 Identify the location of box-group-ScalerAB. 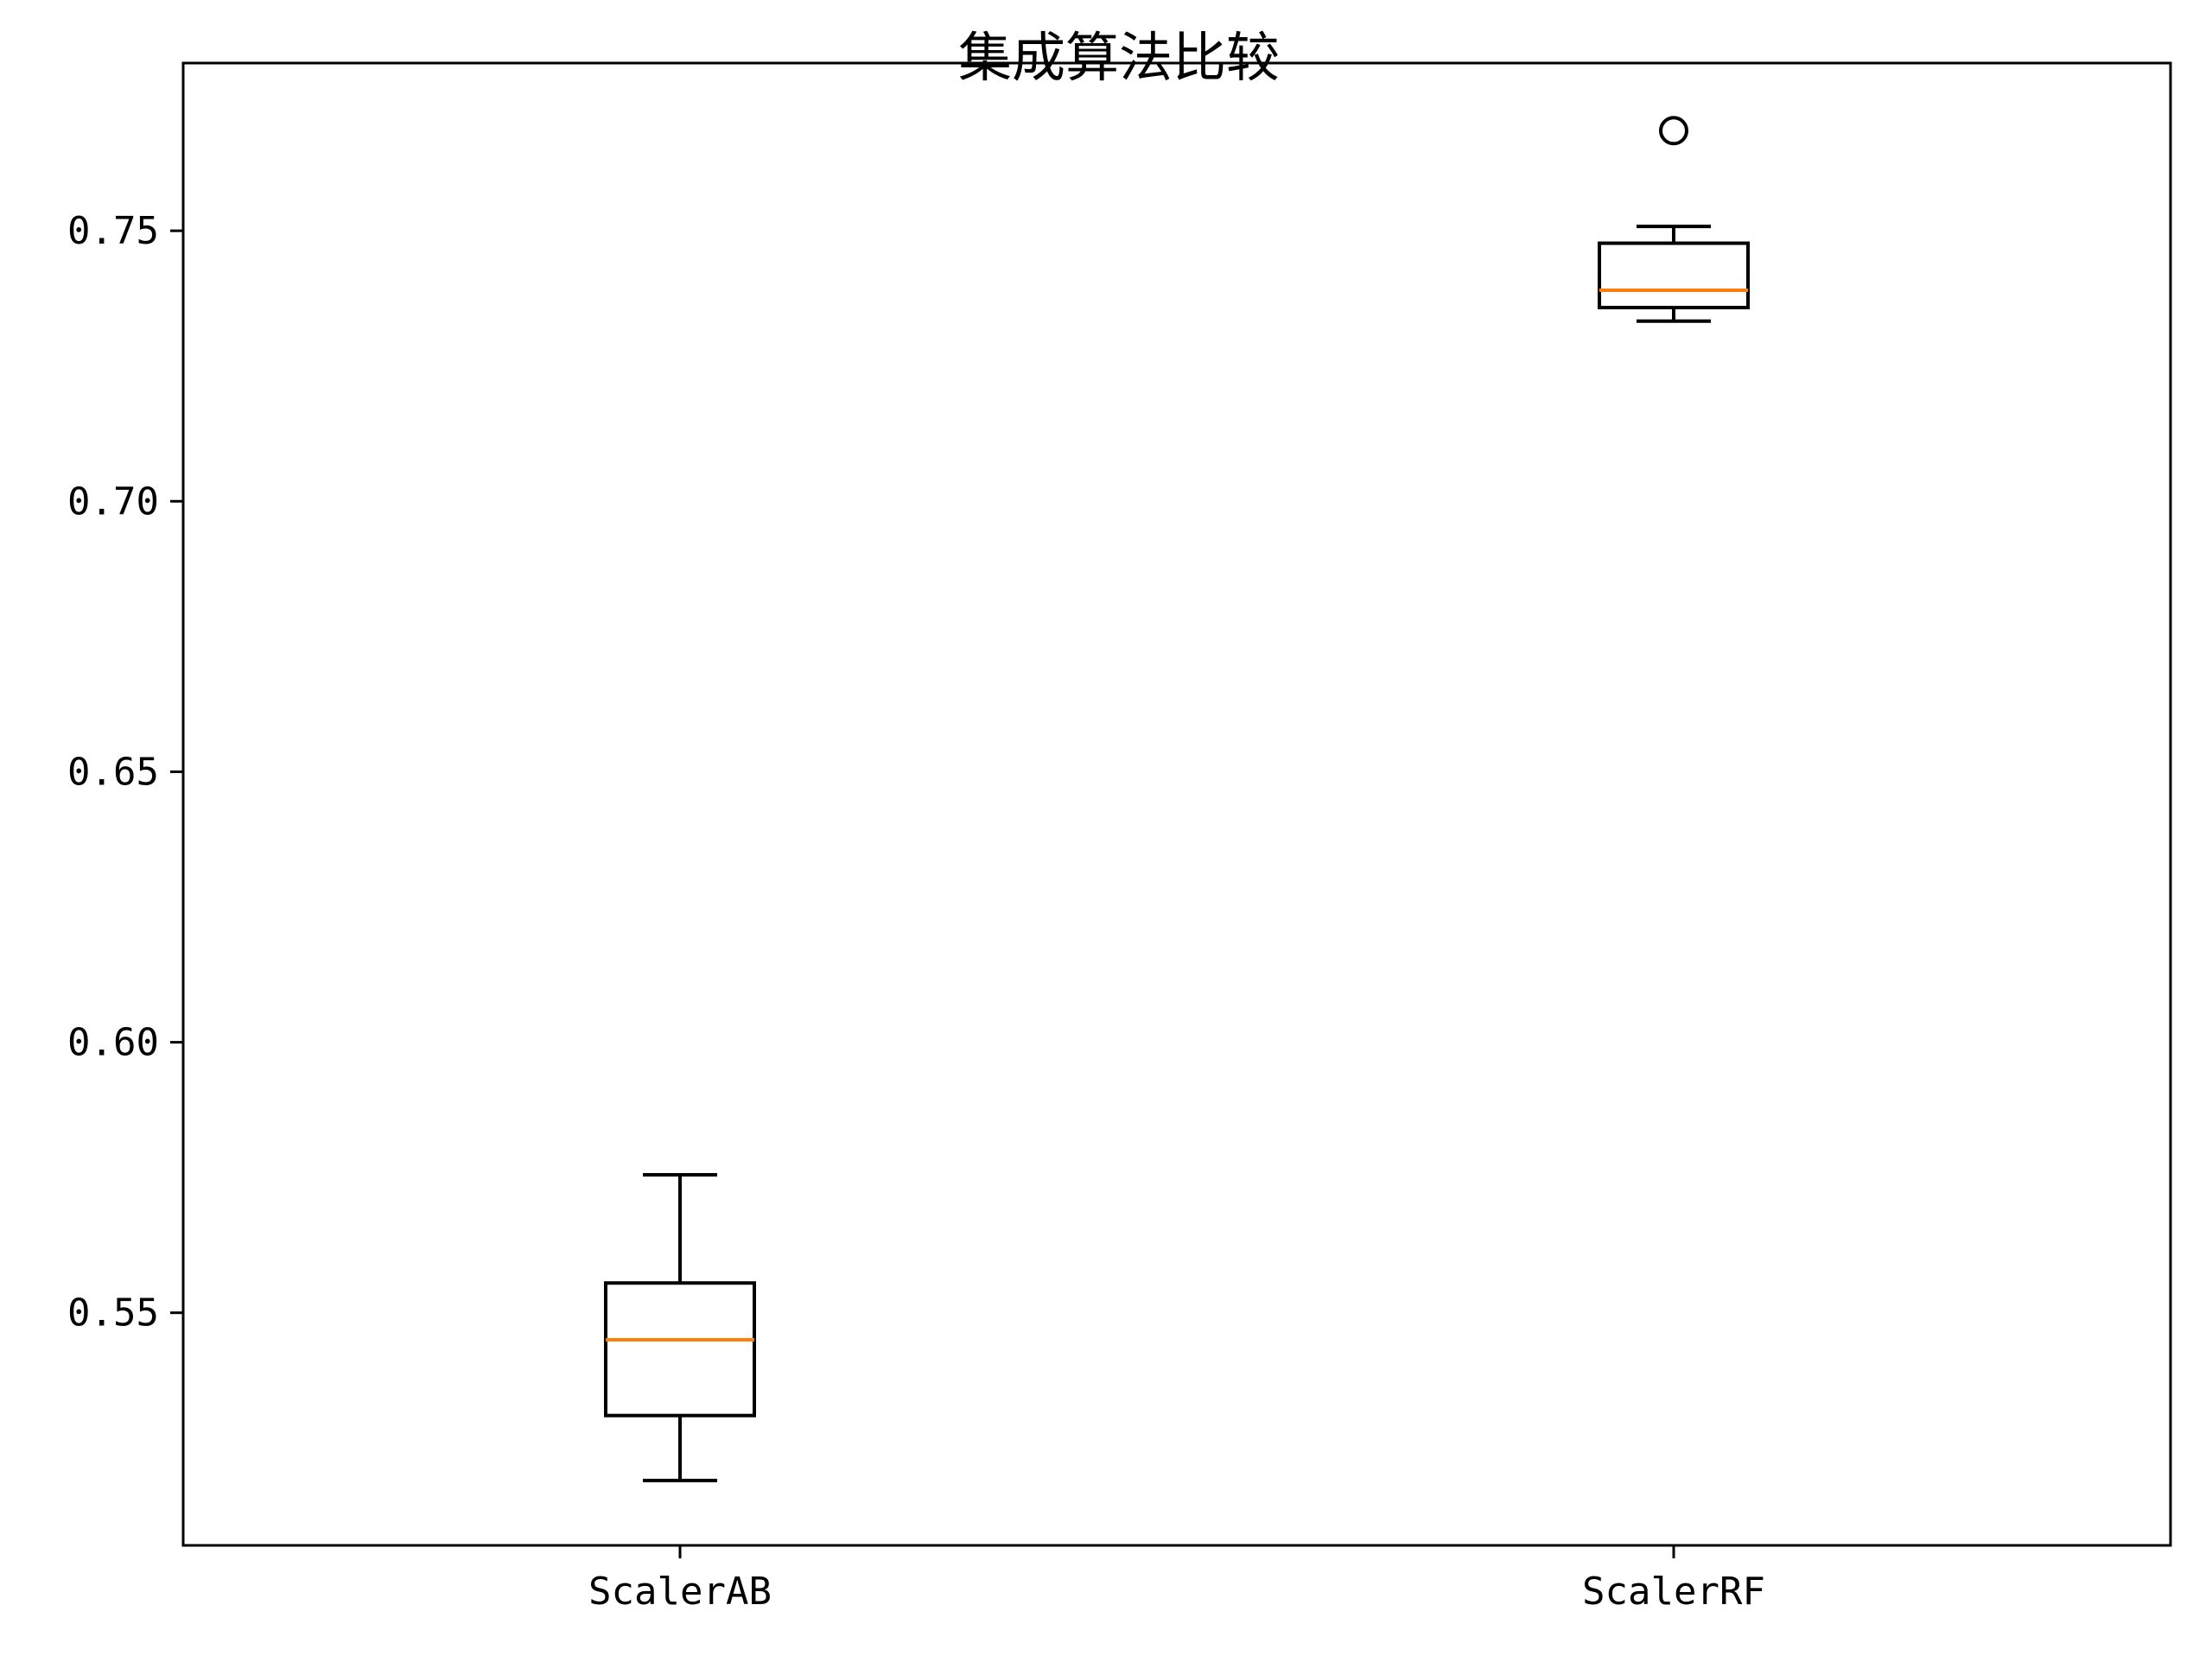
(680, 1327).